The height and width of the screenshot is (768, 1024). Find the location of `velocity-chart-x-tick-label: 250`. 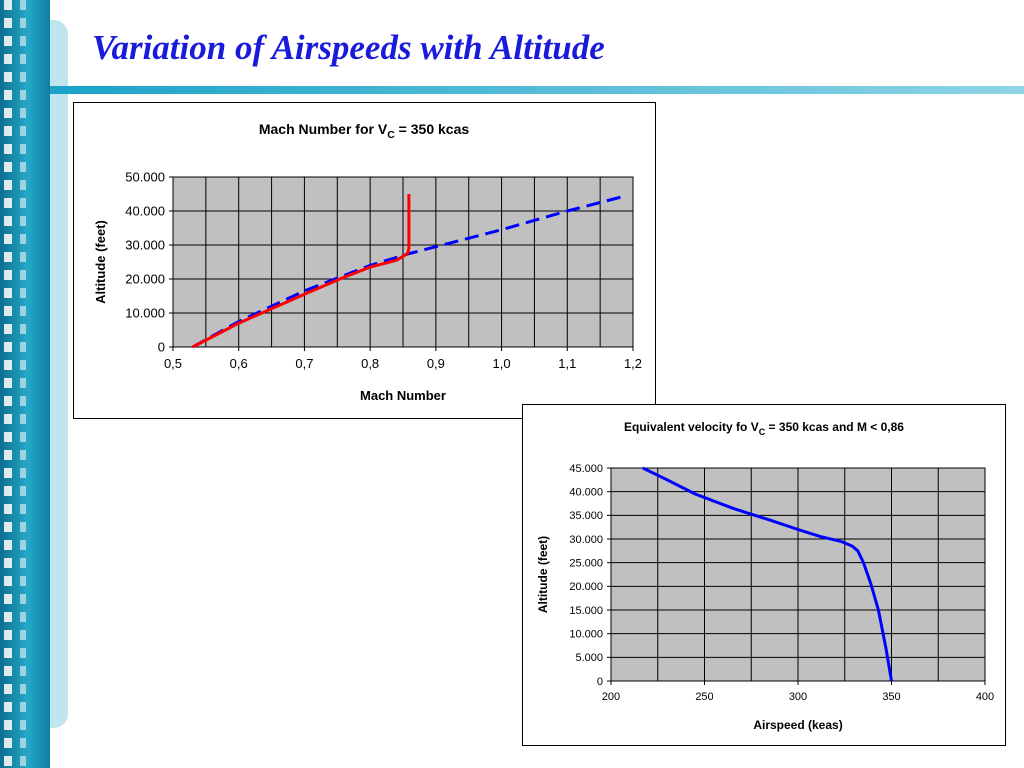

velocity-chart-x-tick-label: 250 is located at coordinates (704, 697).